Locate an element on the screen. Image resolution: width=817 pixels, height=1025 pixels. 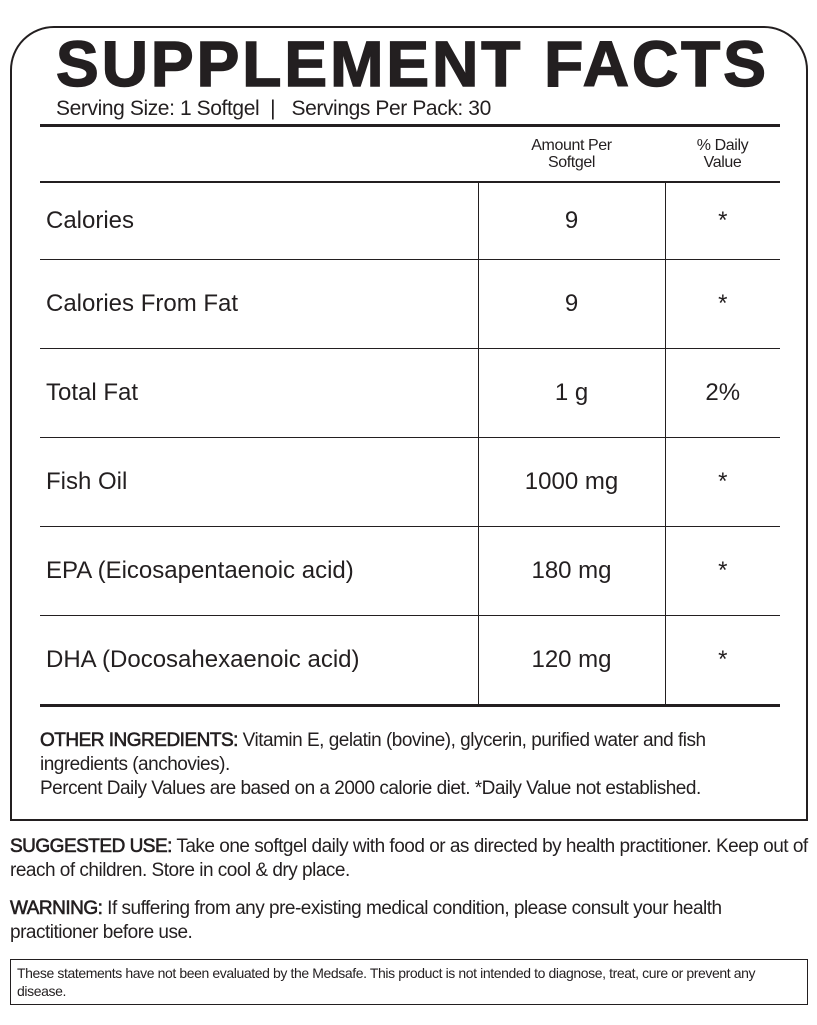
table-row: Calories From Fat 9 * is located at coordinates (410, 304).